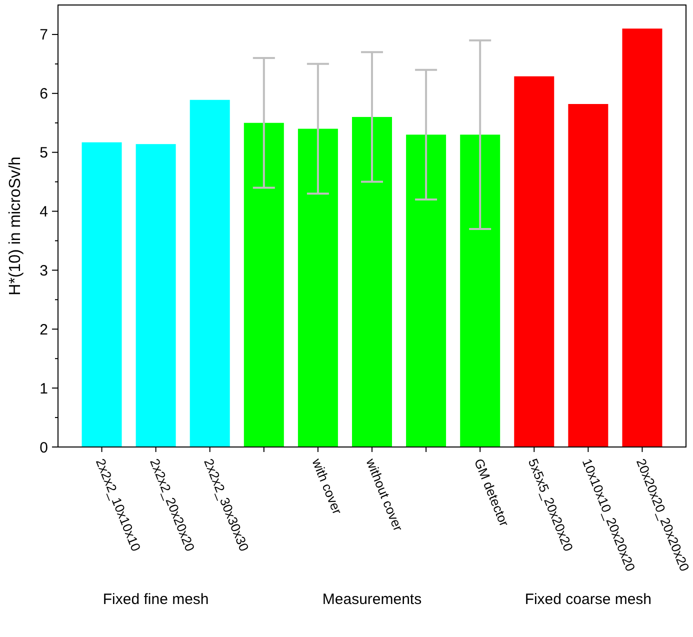  I want to click on x-tick-label: with cover, so click(327, 487).